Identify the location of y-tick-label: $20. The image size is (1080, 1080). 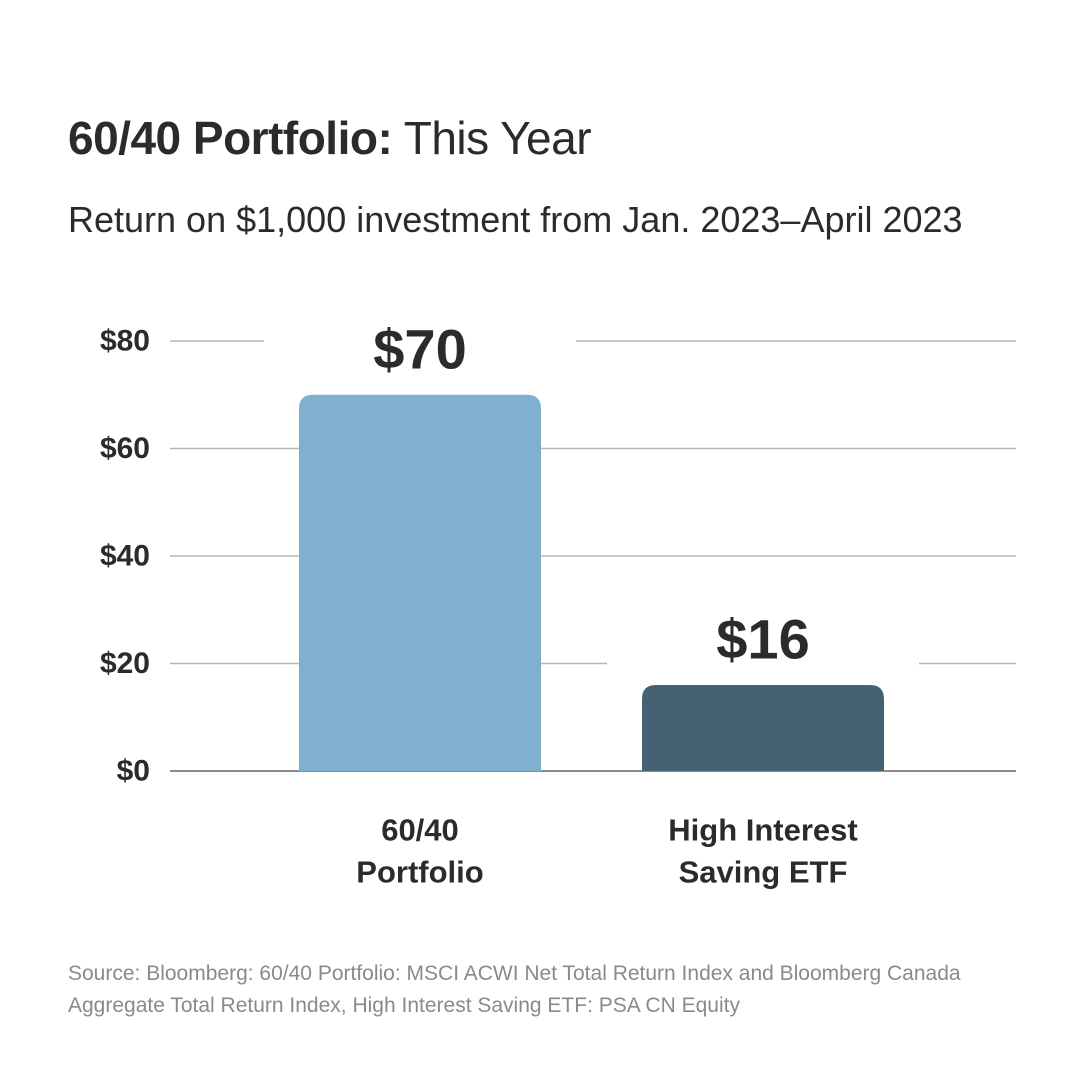
(125, 663).